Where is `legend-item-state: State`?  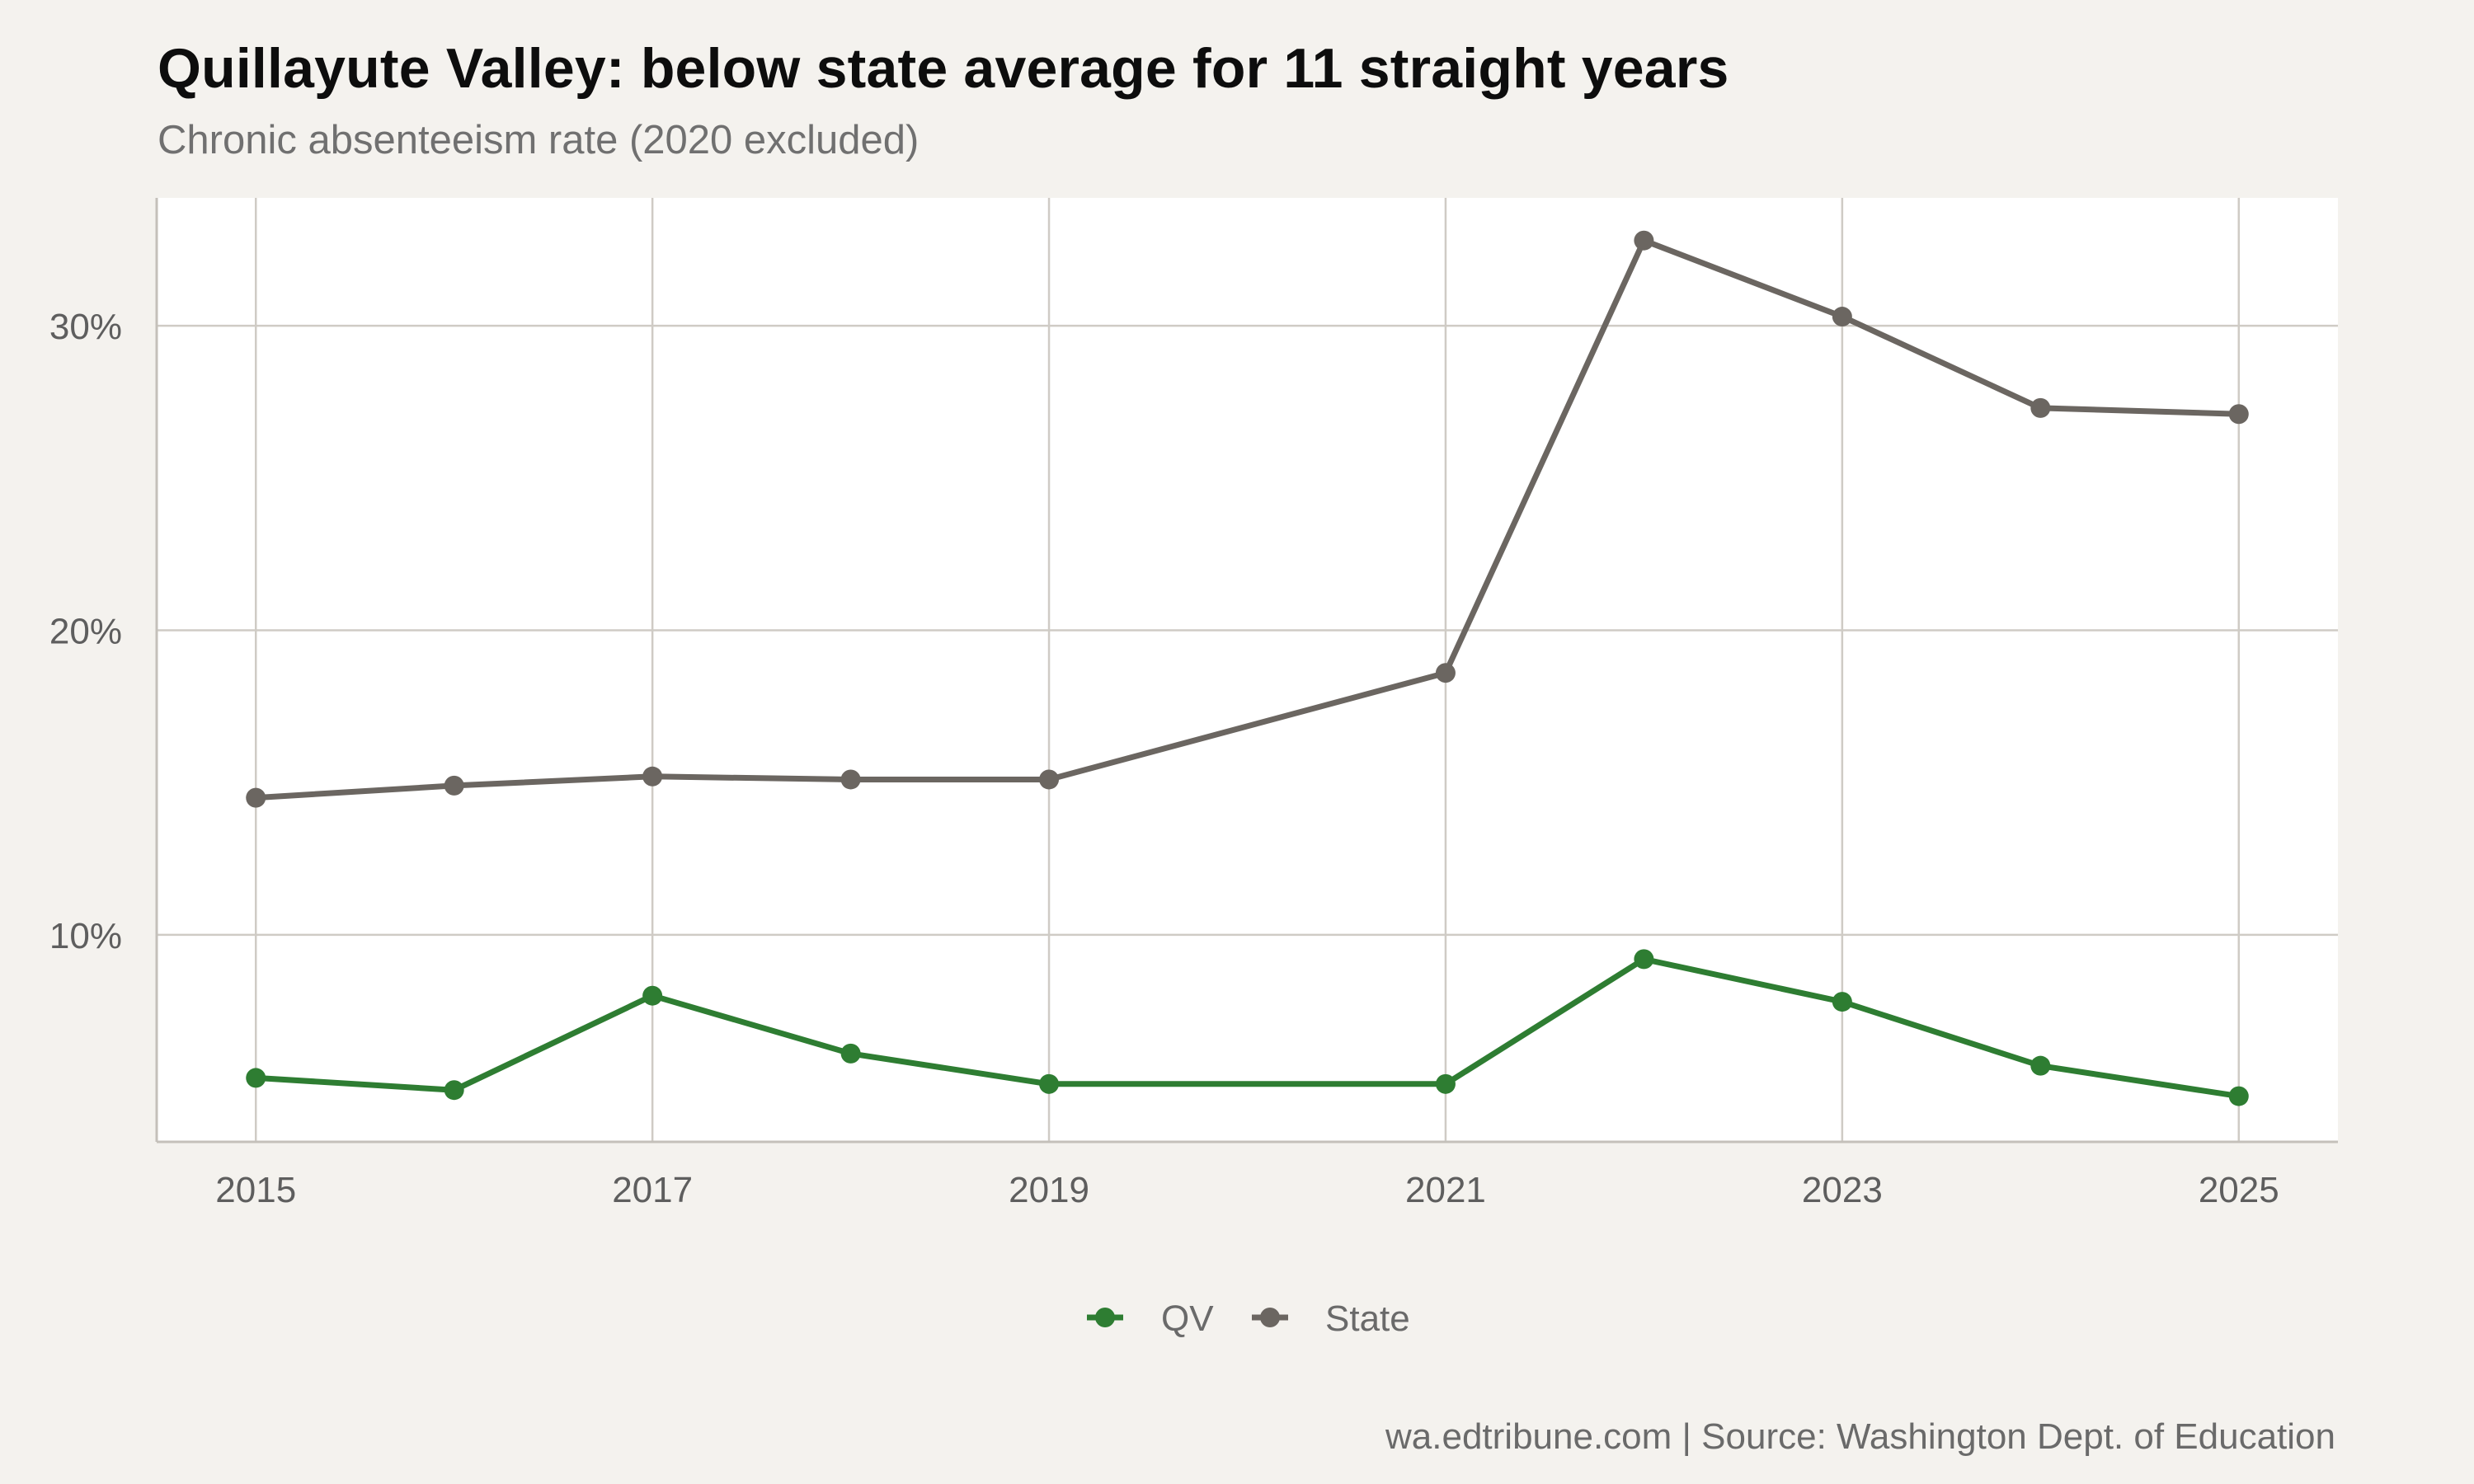 legend-item-state: State is located at coordinates (1331, 1318).